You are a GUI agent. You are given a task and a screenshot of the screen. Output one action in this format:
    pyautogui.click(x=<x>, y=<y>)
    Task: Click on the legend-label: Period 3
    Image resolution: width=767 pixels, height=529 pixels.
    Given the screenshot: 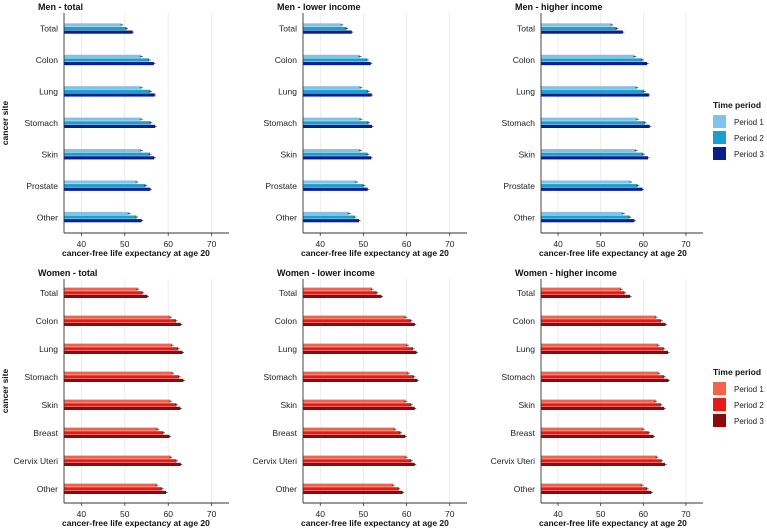 What is the action you would take?
    pyautogui.click(x=749, y=421)
    